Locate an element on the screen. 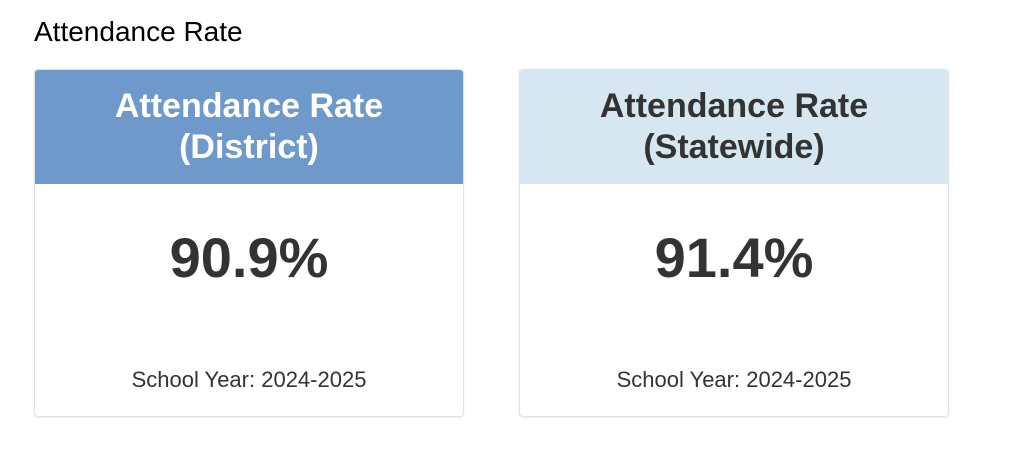 The height and width of the screenshot is (454, 1024). statewide-card-subtitle: (Statewide) is located at coordinates (734, 147).